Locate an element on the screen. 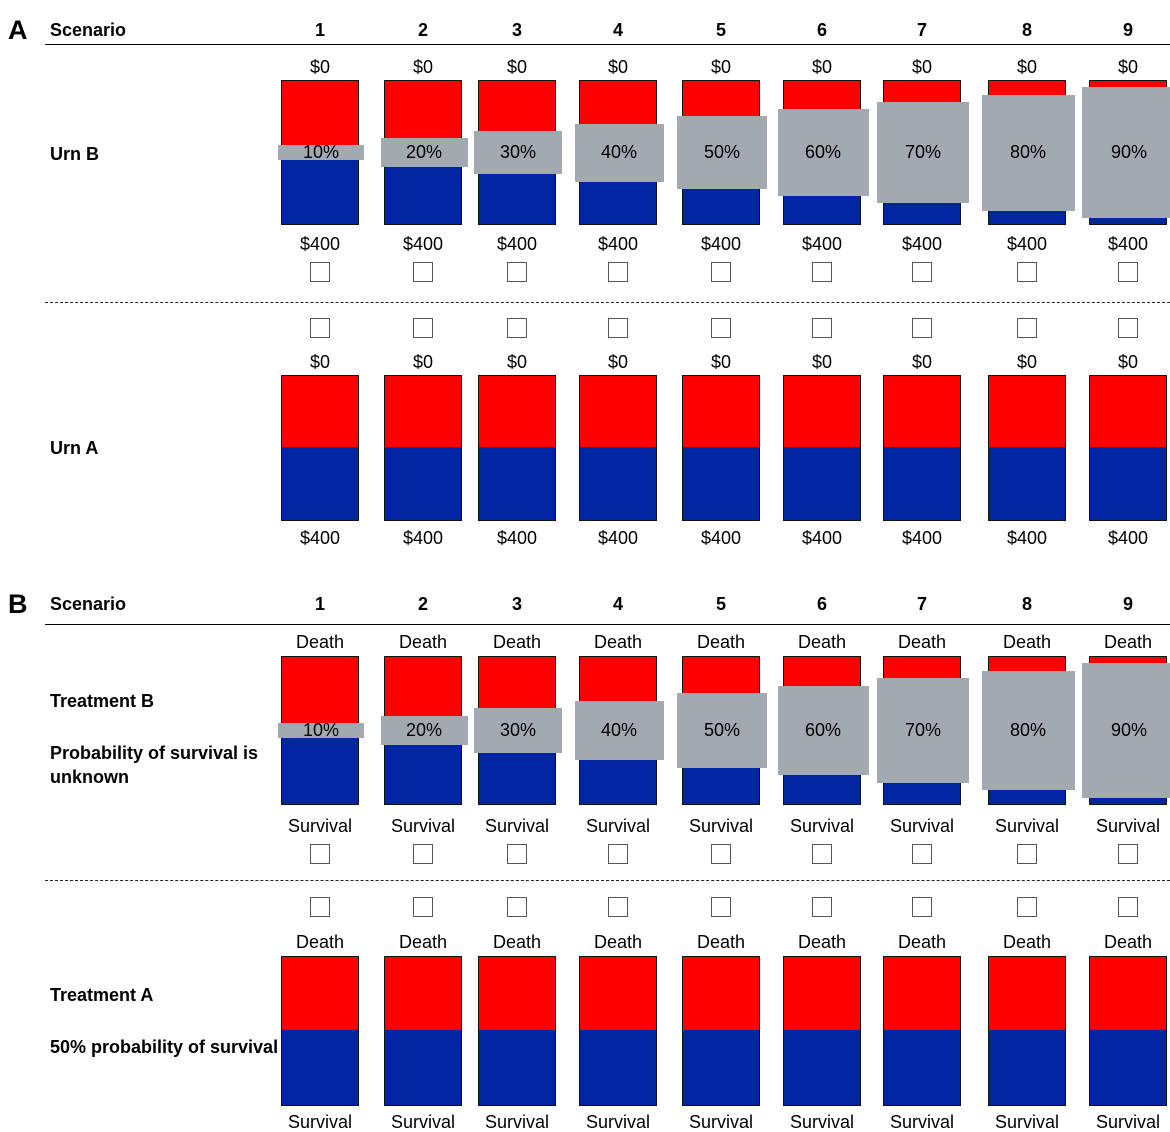 This screenshot has height=1132, width=1170. urn-box: 60% is located at coordinates (823, 152).